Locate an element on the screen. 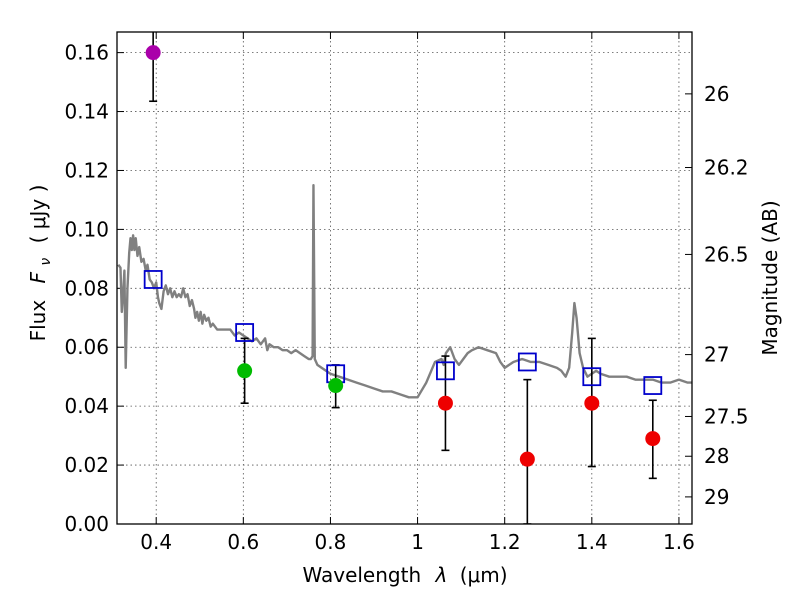 Image resolution: width=800 pixels, height=600 pixels. x-tick-label: 0.4 is located at coordinates (156, 542).